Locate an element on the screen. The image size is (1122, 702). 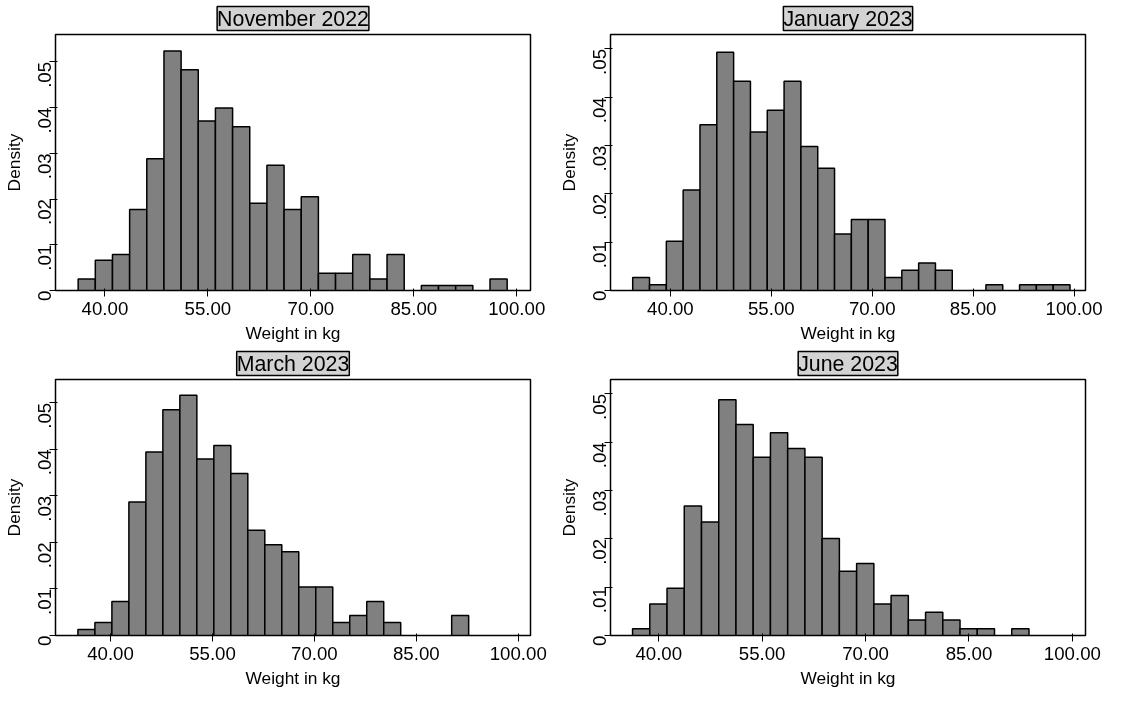
chart-title: November 2022 is located at coordinates (293, 18).